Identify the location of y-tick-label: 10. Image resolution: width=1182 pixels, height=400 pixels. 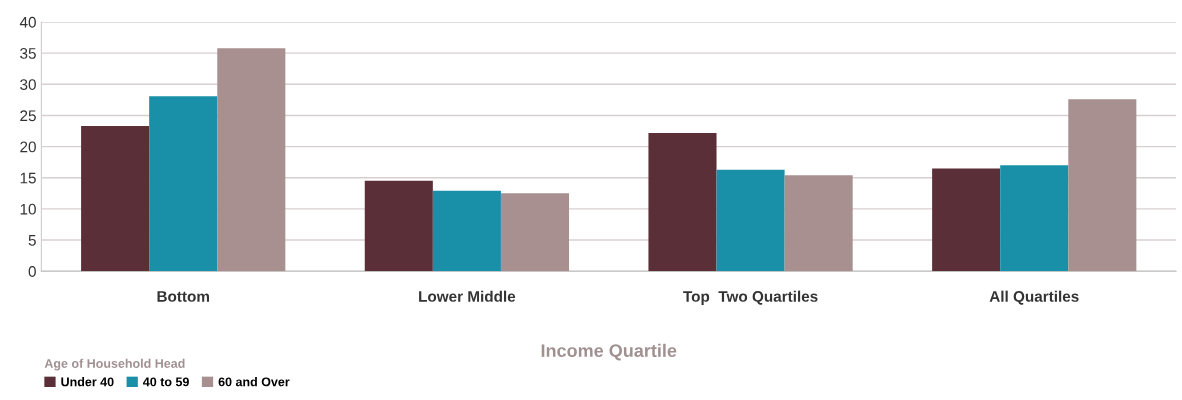
(28, 209).